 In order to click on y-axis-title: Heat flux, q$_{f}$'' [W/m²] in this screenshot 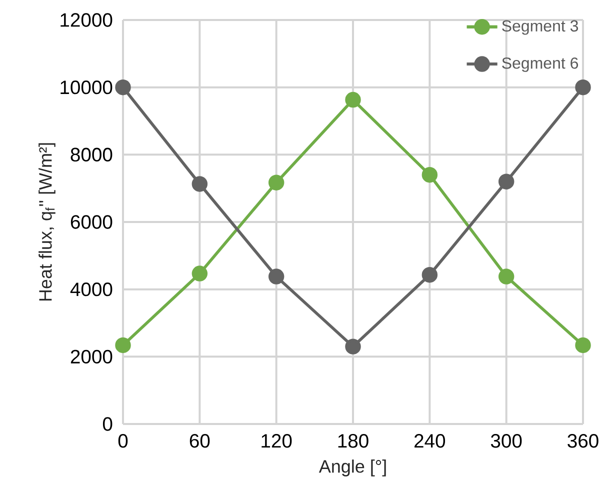, I will do `click(47, 222)`.